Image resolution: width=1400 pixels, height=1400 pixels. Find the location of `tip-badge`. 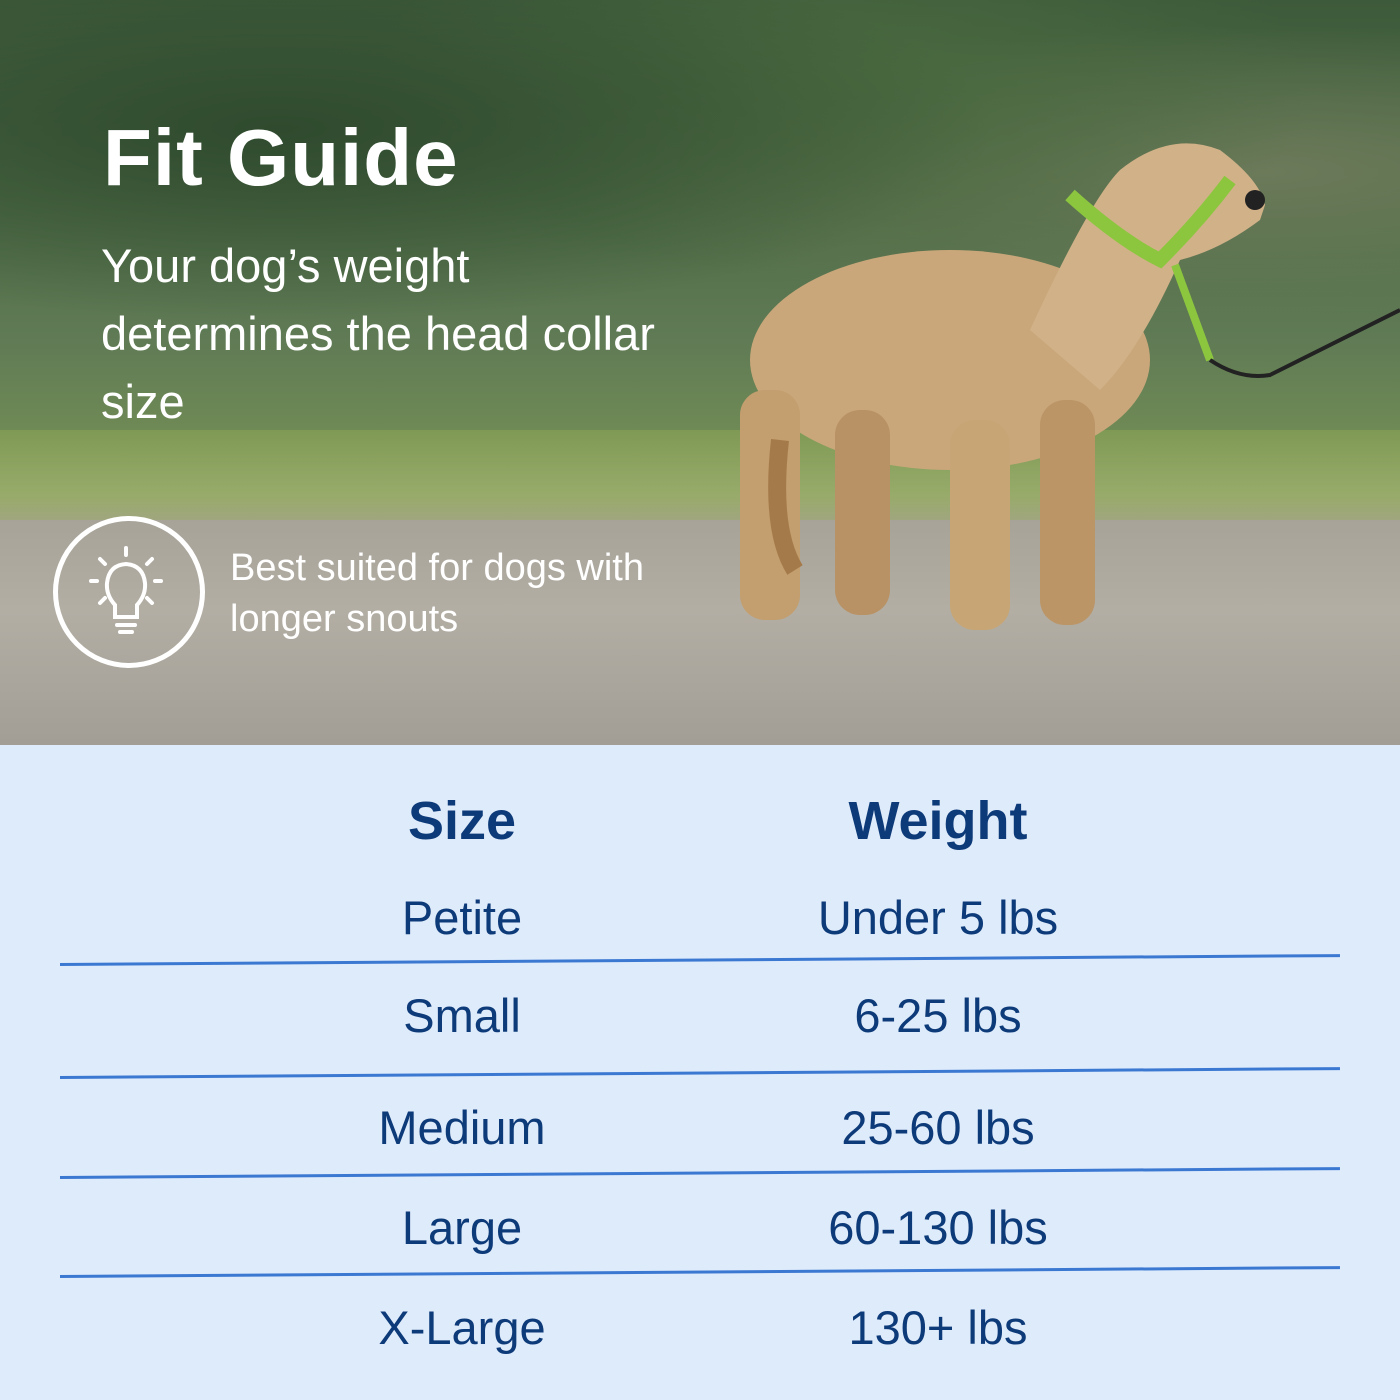

tip-badge is located at coordinates (129, 592).